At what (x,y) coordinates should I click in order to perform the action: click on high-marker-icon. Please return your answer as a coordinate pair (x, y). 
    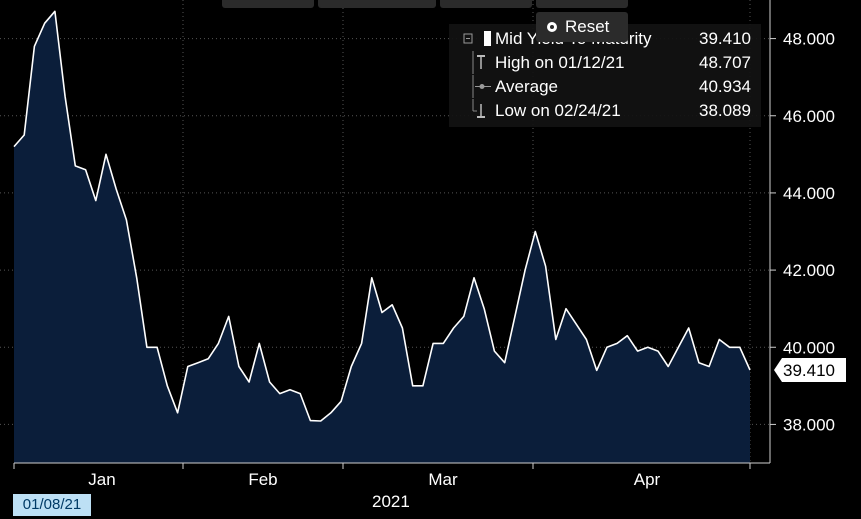
    Looking at the image, I should click on (478, 62).